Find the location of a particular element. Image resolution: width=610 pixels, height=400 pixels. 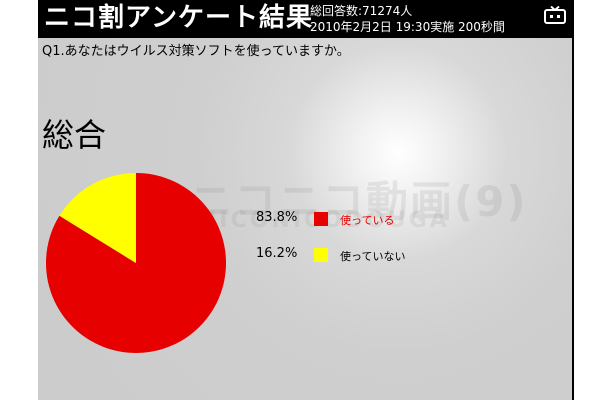

page-title: ニコ割アンケート結果 is located at coordinates (178, 18).